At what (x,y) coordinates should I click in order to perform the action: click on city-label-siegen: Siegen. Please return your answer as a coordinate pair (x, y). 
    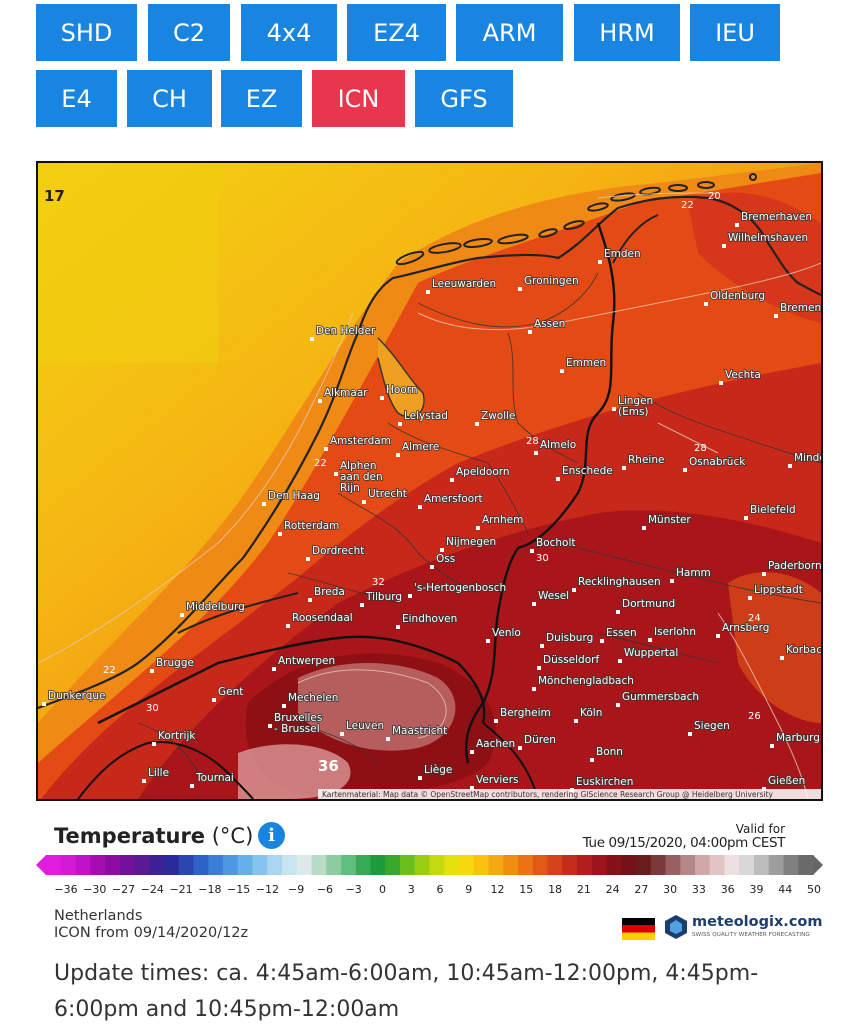
    Looking at the image, I should click on (712, 726).